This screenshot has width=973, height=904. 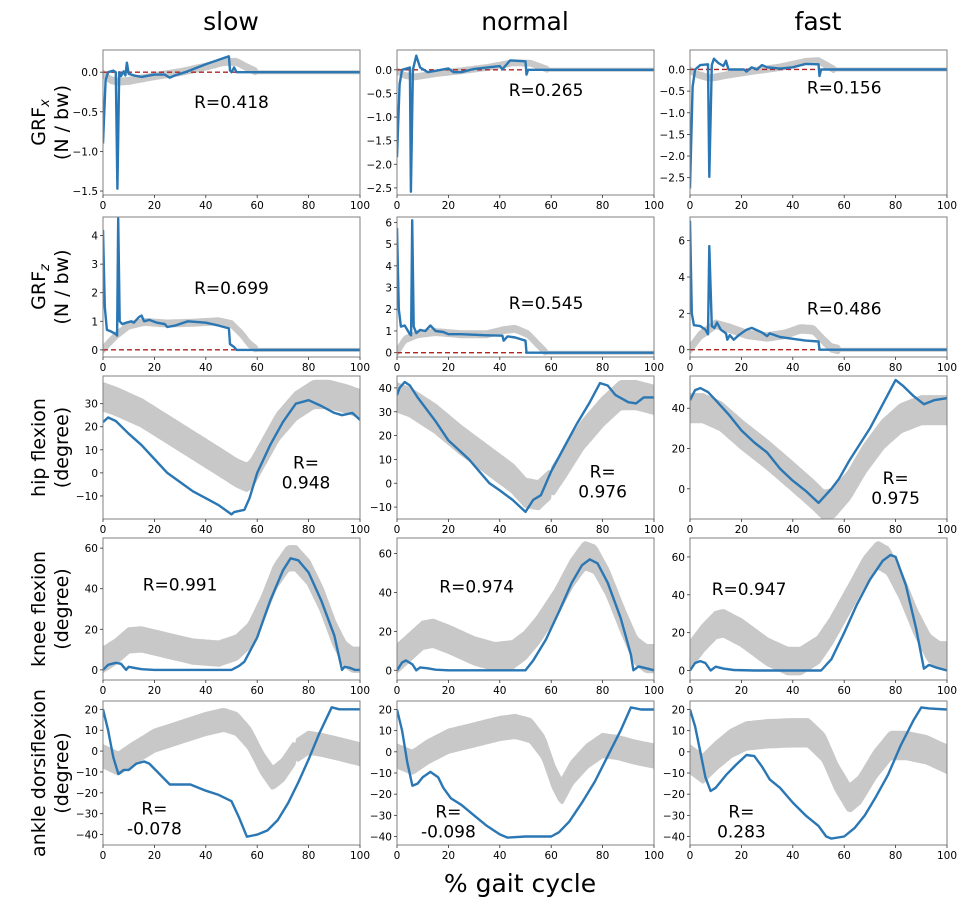 I want to click on y-tick-label: 30, so click(x=91, y=405).